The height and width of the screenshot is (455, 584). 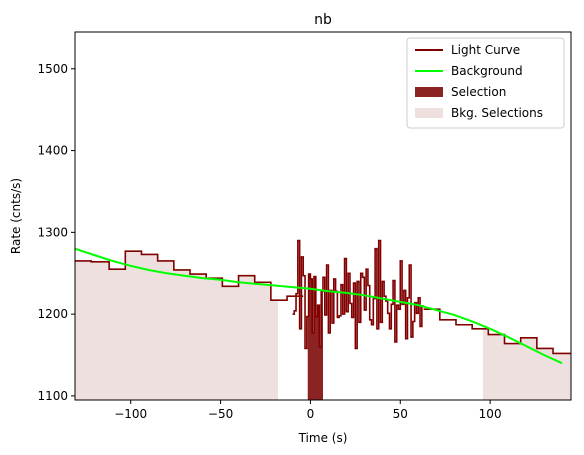 What do you see at coordinates (311, 414) in the screenshot?
I see `x-tick-label: 0` at bounding box center [311, 414].